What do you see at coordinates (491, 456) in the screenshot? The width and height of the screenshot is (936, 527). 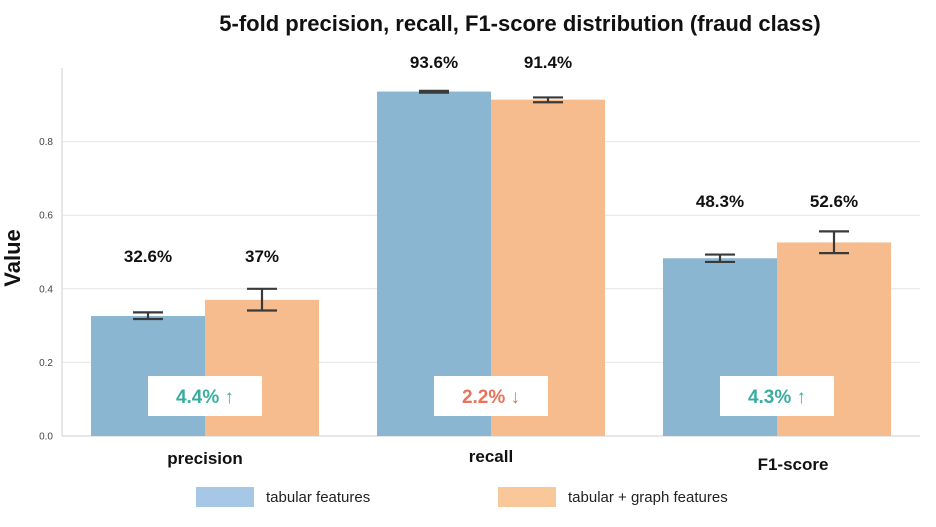 I see `x-tick-label: recall` at bounding box center [491, 456].